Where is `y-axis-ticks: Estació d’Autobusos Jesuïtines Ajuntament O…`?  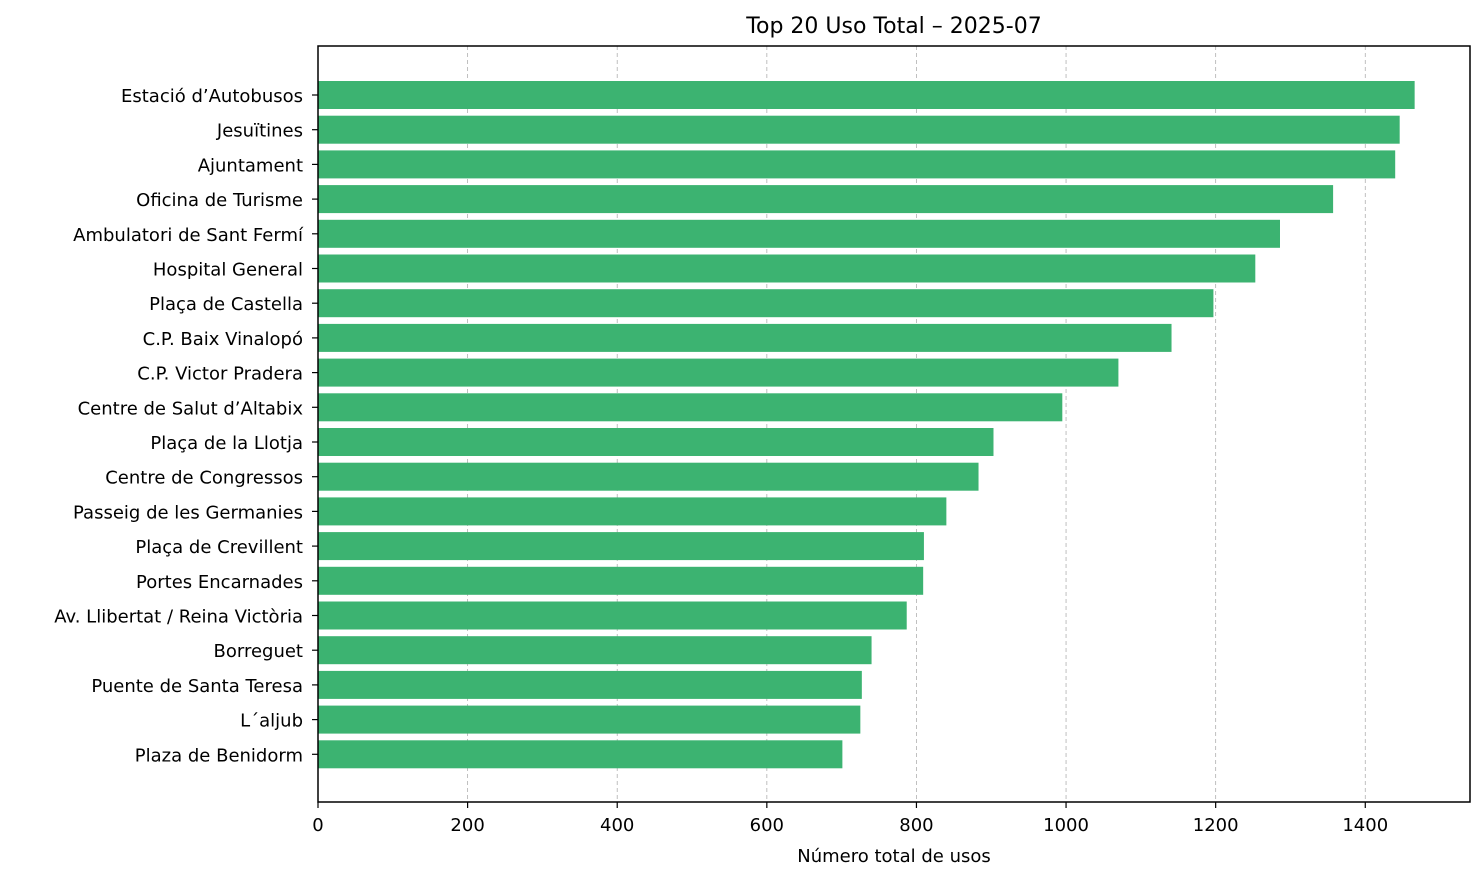 y-axis-ticks: Estació d’Autobusos Jesuïtines Ajuntament O… is located at coordinates (186, 426).